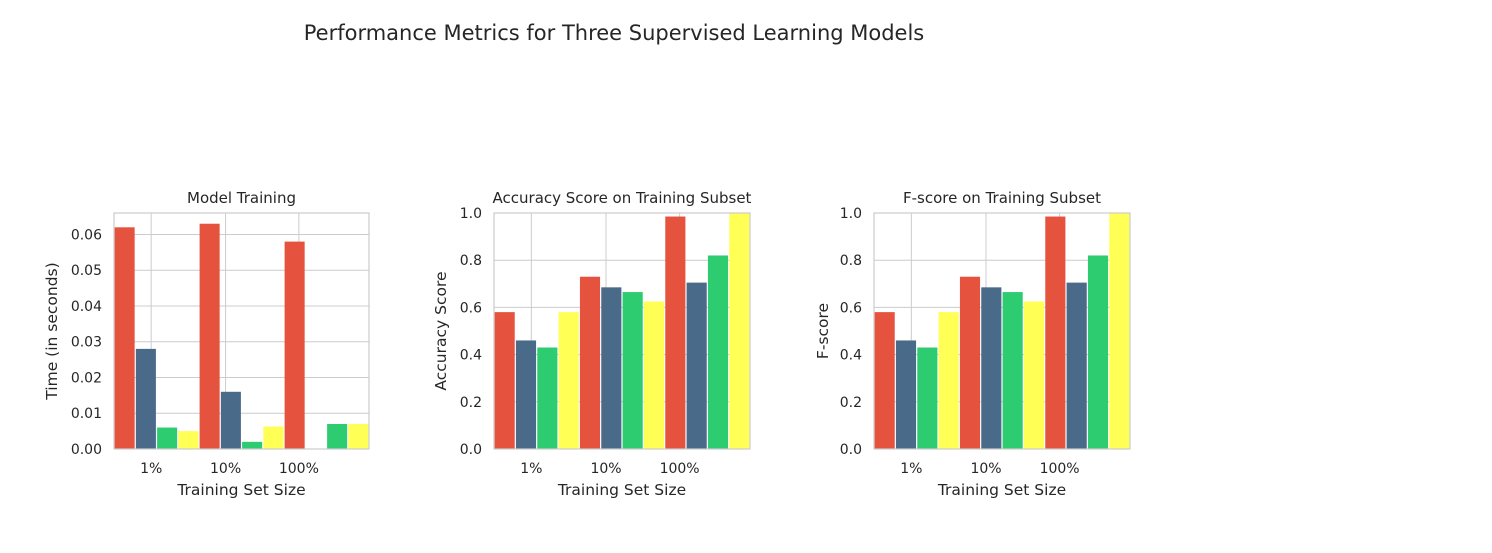 The image size is (1492, 553). I want to click on y-axis-label: F-score, so click(823, 331).